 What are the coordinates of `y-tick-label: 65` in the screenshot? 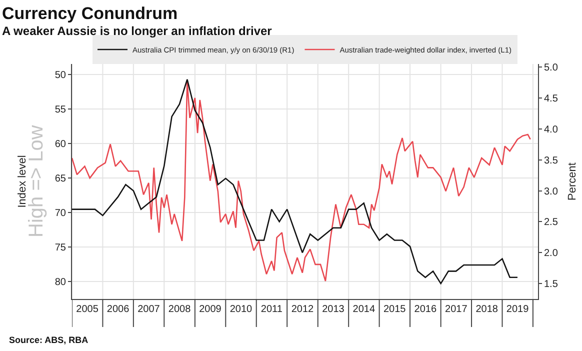 It's located at (60, 179).